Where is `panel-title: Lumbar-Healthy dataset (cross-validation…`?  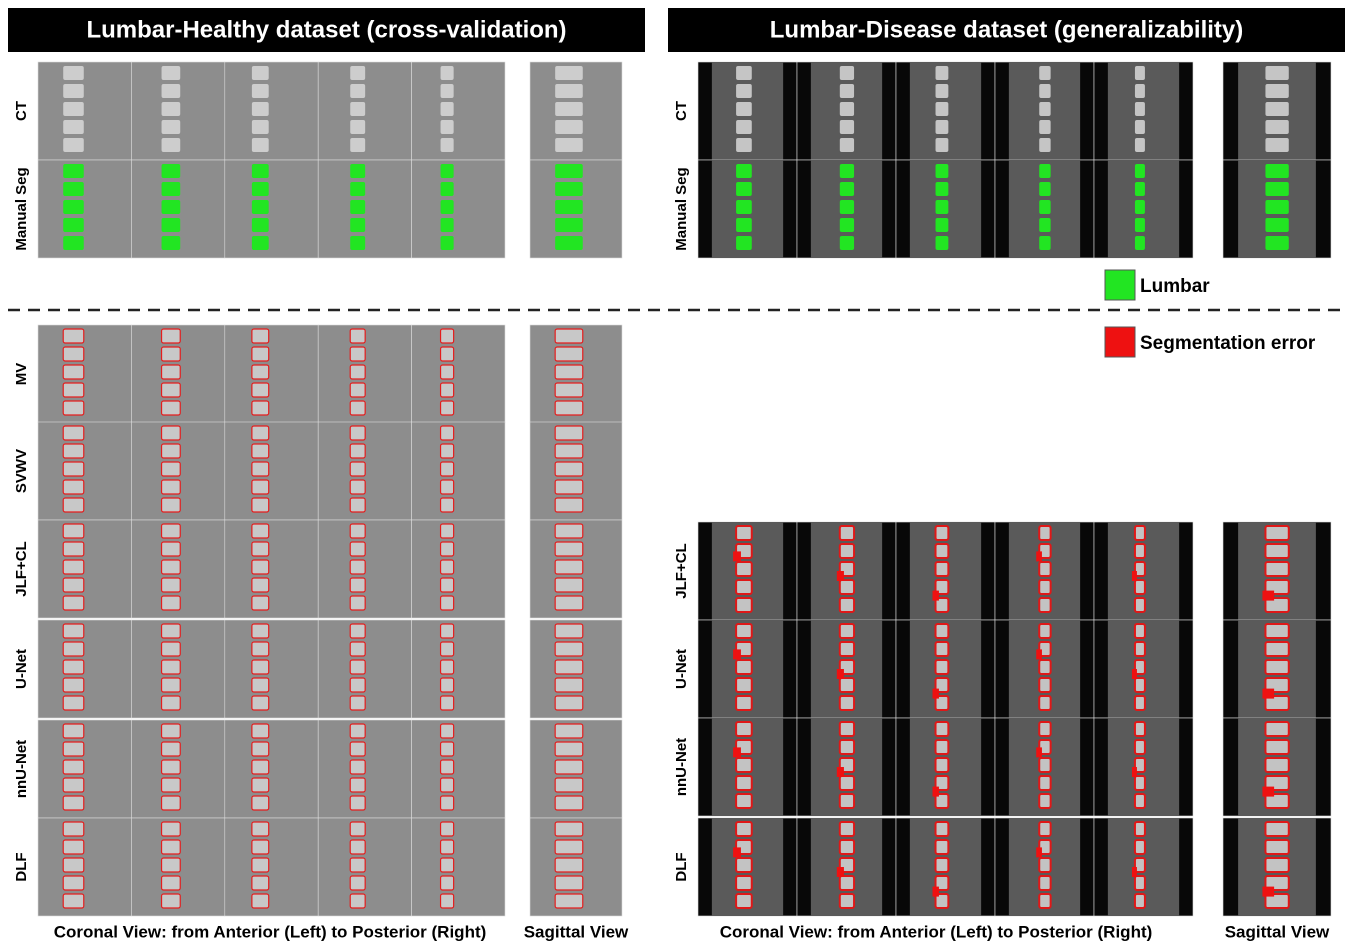
panel-title: Lumbar-Healthy dataset (cross-validation… is located at coordinates (326, 29).